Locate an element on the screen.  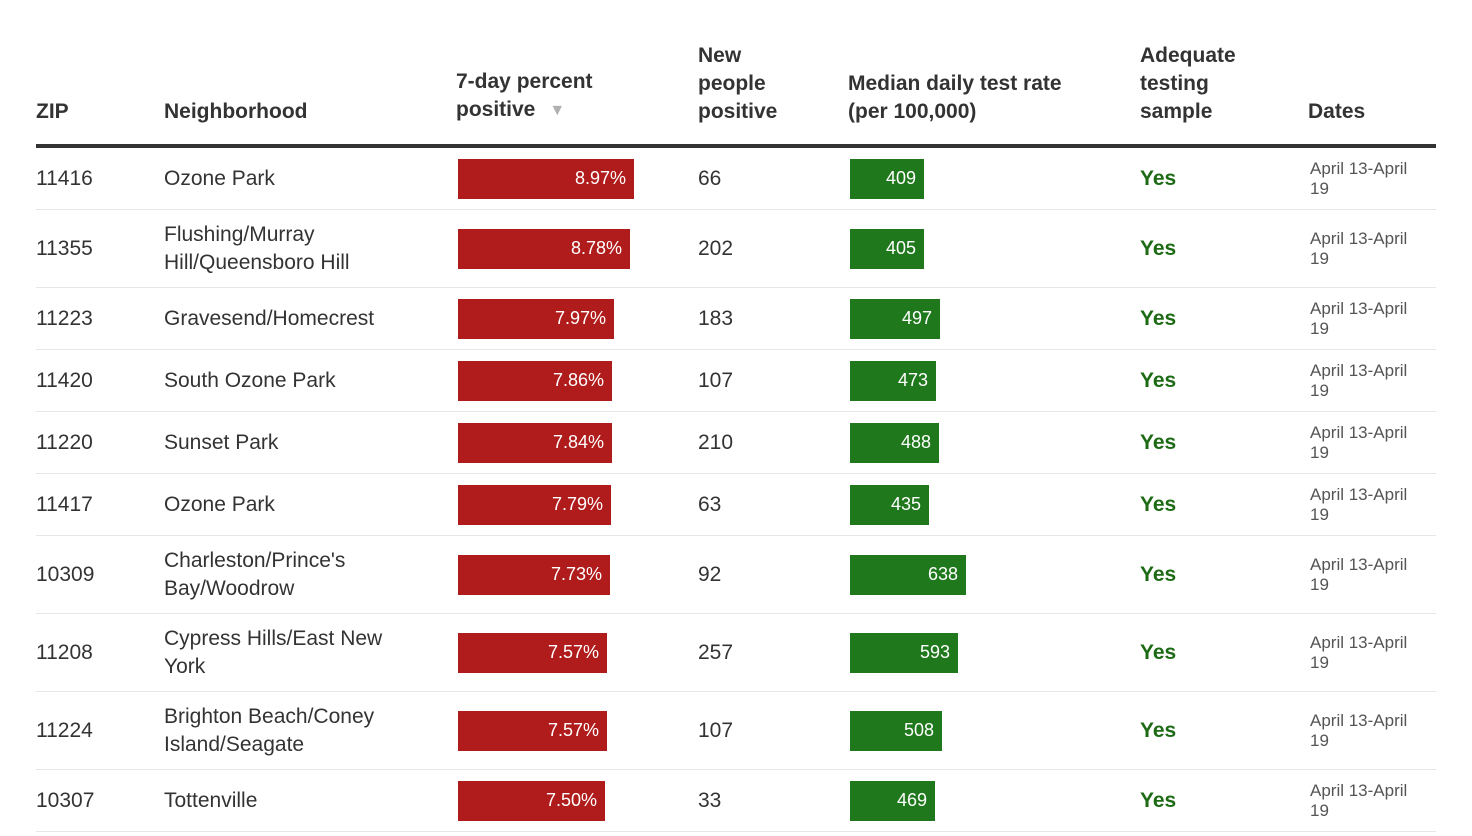
zip-cell: 11417 is located at coordinates (64, 504).